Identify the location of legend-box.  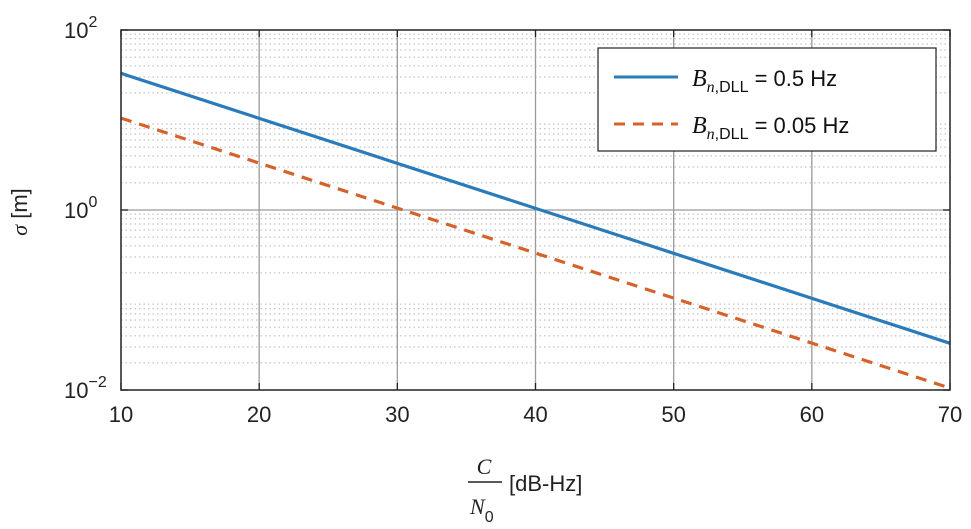
(767, 99).